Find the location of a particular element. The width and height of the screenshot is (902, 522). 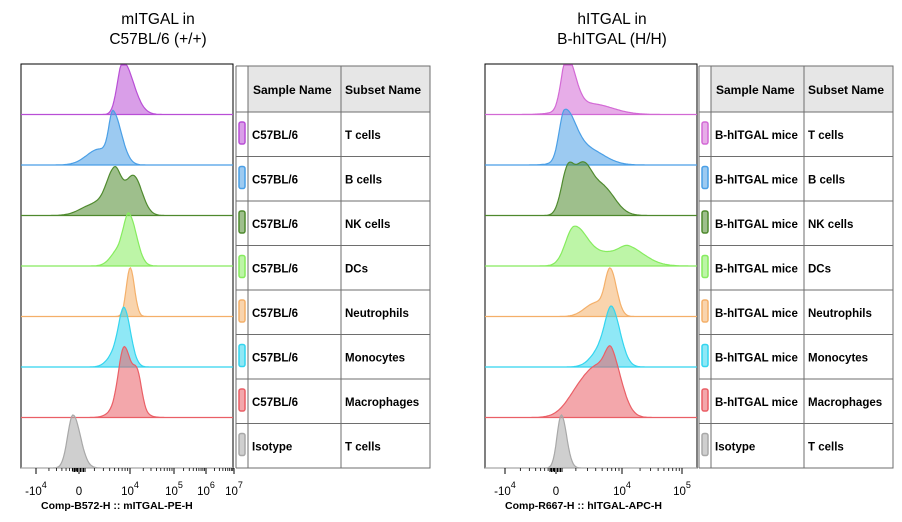

table-row: B-hITGAL mice NK cells is located at coordinates (796, 228).